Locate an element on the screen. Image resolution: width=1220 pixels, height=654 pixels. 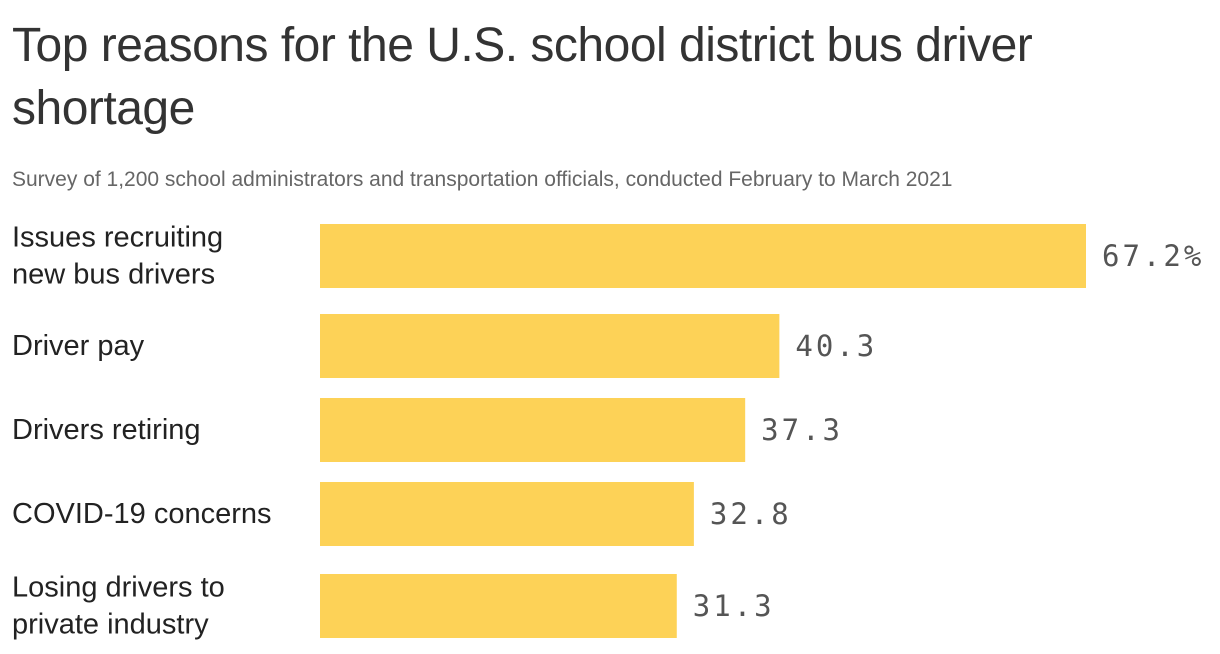
category-label-1: Issues recruiting new bus drivers is located at coordinates (117, 256).